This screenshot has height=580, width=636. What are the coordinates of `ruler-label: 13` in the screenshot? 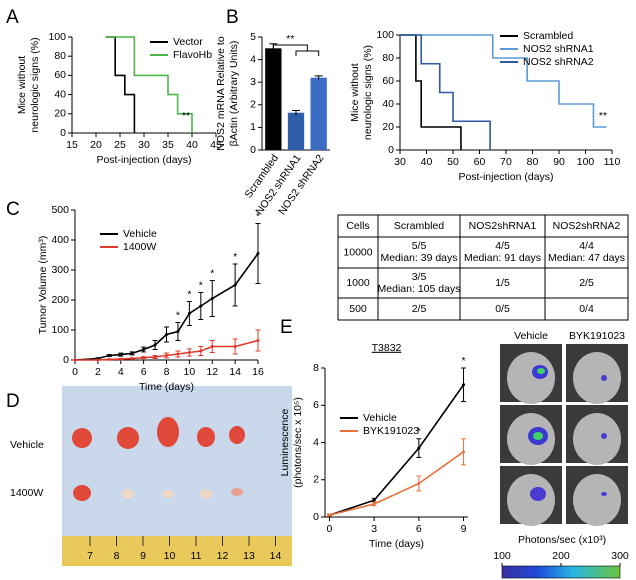 It's located at (249, 556).